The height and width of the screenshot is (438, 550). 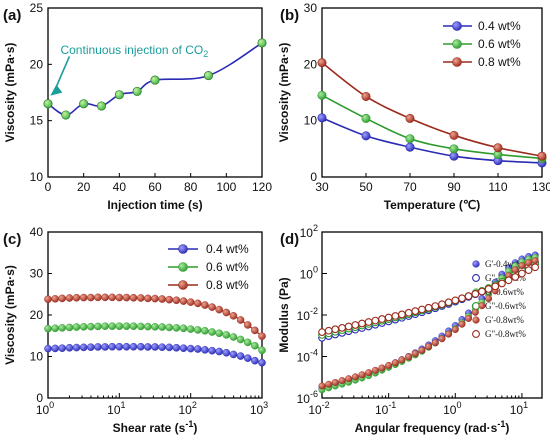 What do you see at coordinates (154, 205) in the screenshot?
I see `x-axis-label: Injection time (s)` at bounding box center [154, 205].